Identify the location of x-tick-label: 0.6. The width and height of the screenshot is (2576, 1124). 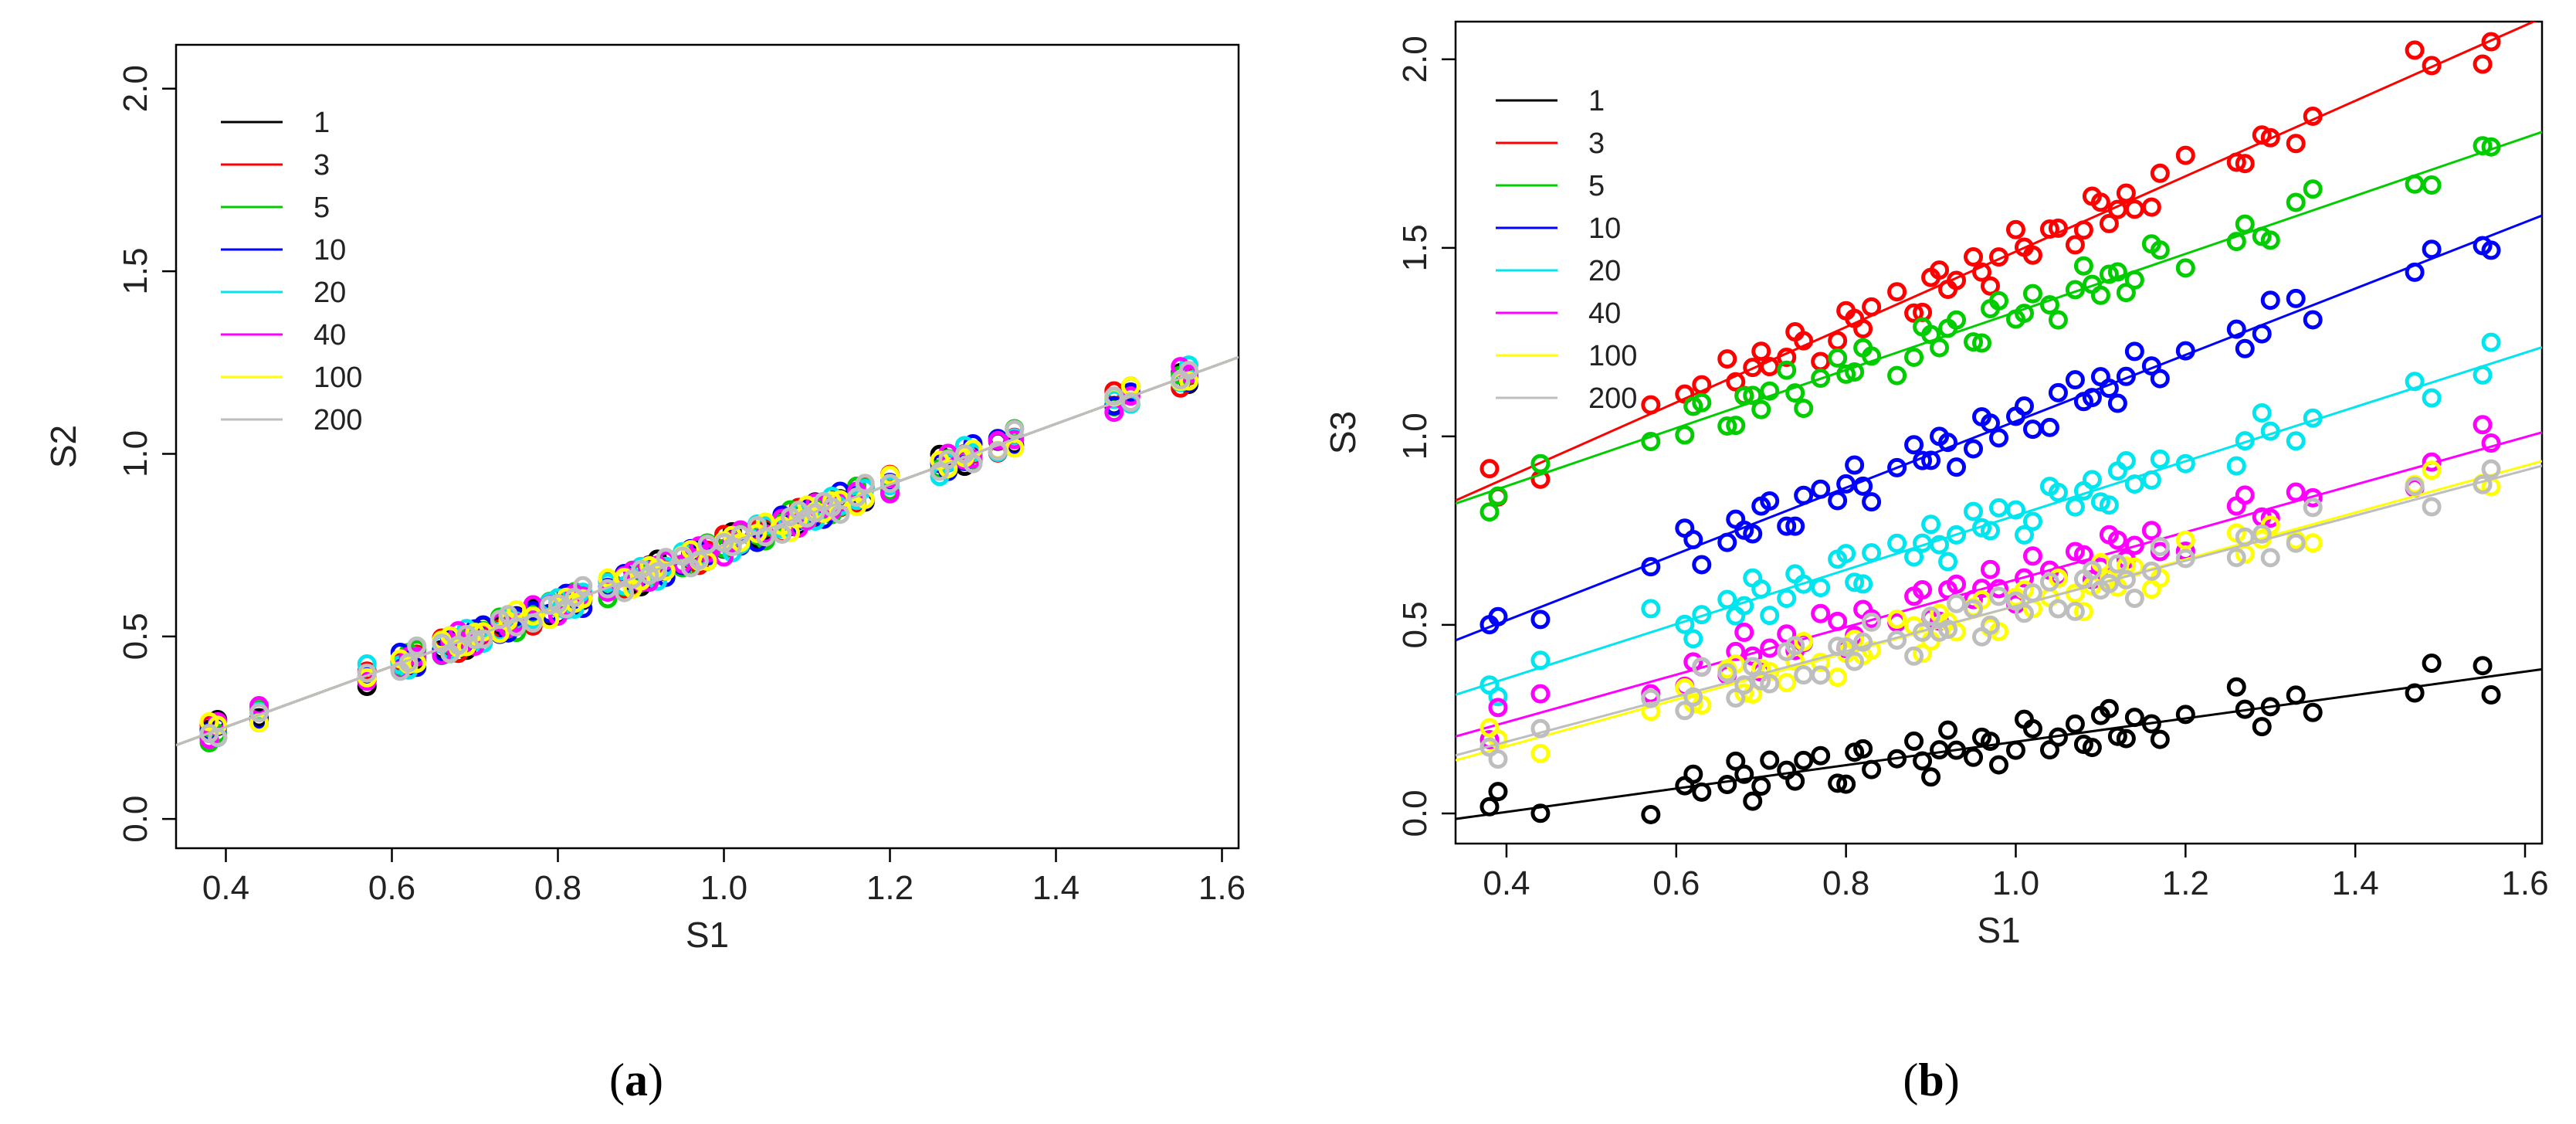
(391, 888).